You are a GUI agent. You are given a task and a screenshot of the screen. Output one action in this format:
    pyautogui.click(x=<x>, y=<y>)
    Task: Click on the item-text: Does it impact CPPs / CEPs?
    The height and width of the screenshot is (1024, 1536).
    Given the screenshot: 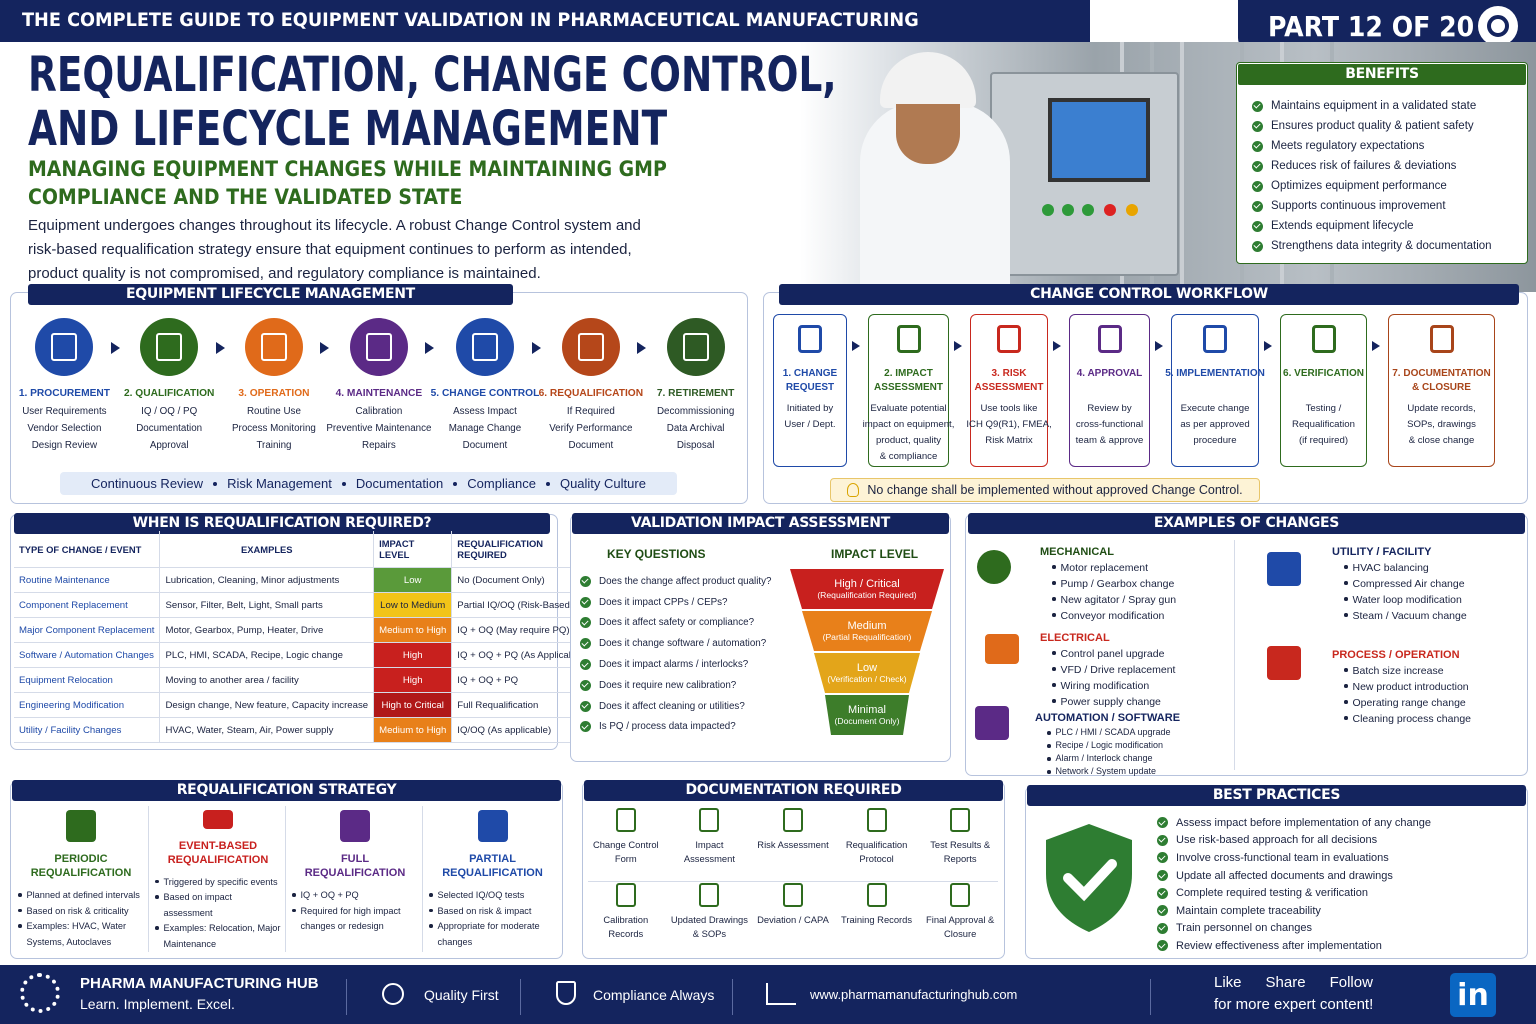 What is the action you would take?
    pyautogui.click(x=663, y=602)
    